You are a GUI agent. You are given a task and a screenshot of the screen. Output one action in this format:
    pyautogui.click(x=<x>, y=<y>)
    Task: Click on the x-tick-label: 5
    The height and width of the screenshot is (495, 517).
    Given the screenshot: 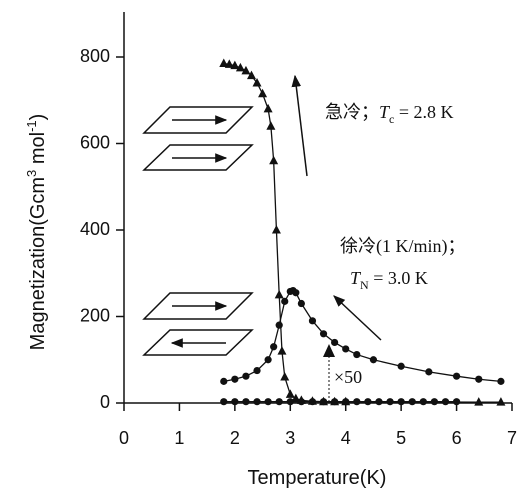 What is the action you would take?
    pyautogui.click(x=401, y=438)
    